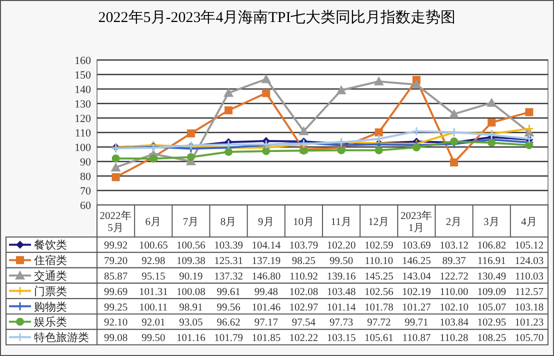 Image resolution: width=554 pixels, height=356 pixels. I want to click on x-tick-label: 3月, so click(492, 222).